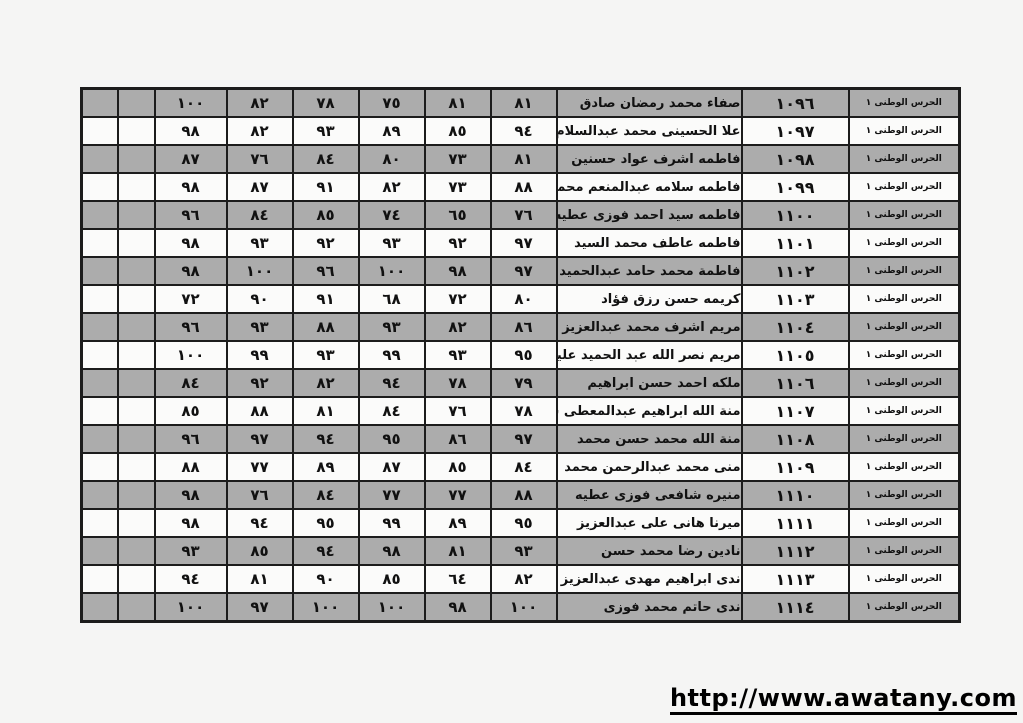  I want to click on grade-cell-2: ٨٥, so click(457, 131).